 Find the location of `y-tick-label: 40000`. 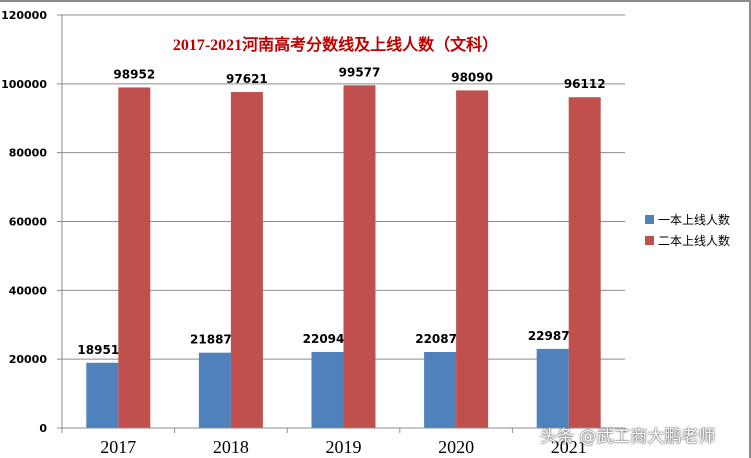

y-tick-label: 40000 is located at coordinates (28, 290).